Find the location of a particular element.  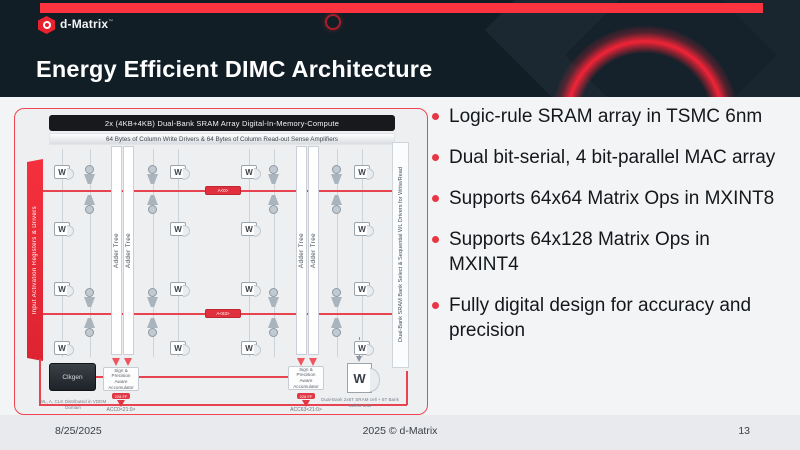

trademark-mark: ™ is located at coordinates (111, 22).